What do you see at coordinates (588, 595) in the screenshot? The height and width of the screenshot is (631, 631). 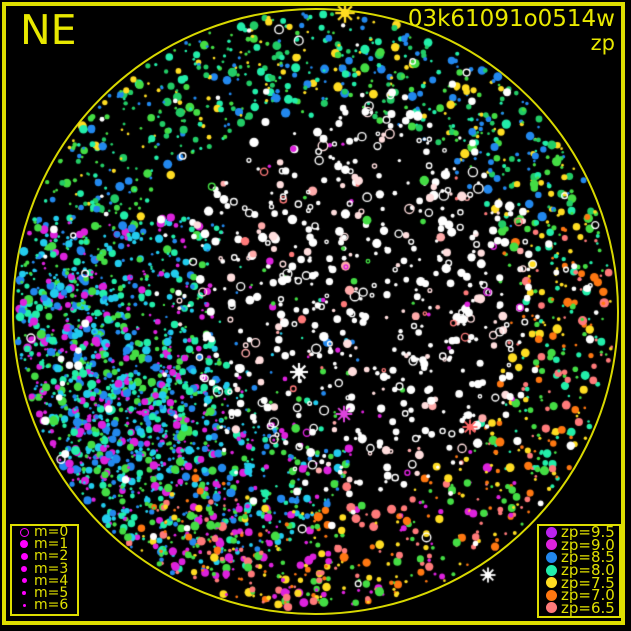 I see `zeropoint-legend-row-label: zp=7.0` at bounding box center [588, 595].